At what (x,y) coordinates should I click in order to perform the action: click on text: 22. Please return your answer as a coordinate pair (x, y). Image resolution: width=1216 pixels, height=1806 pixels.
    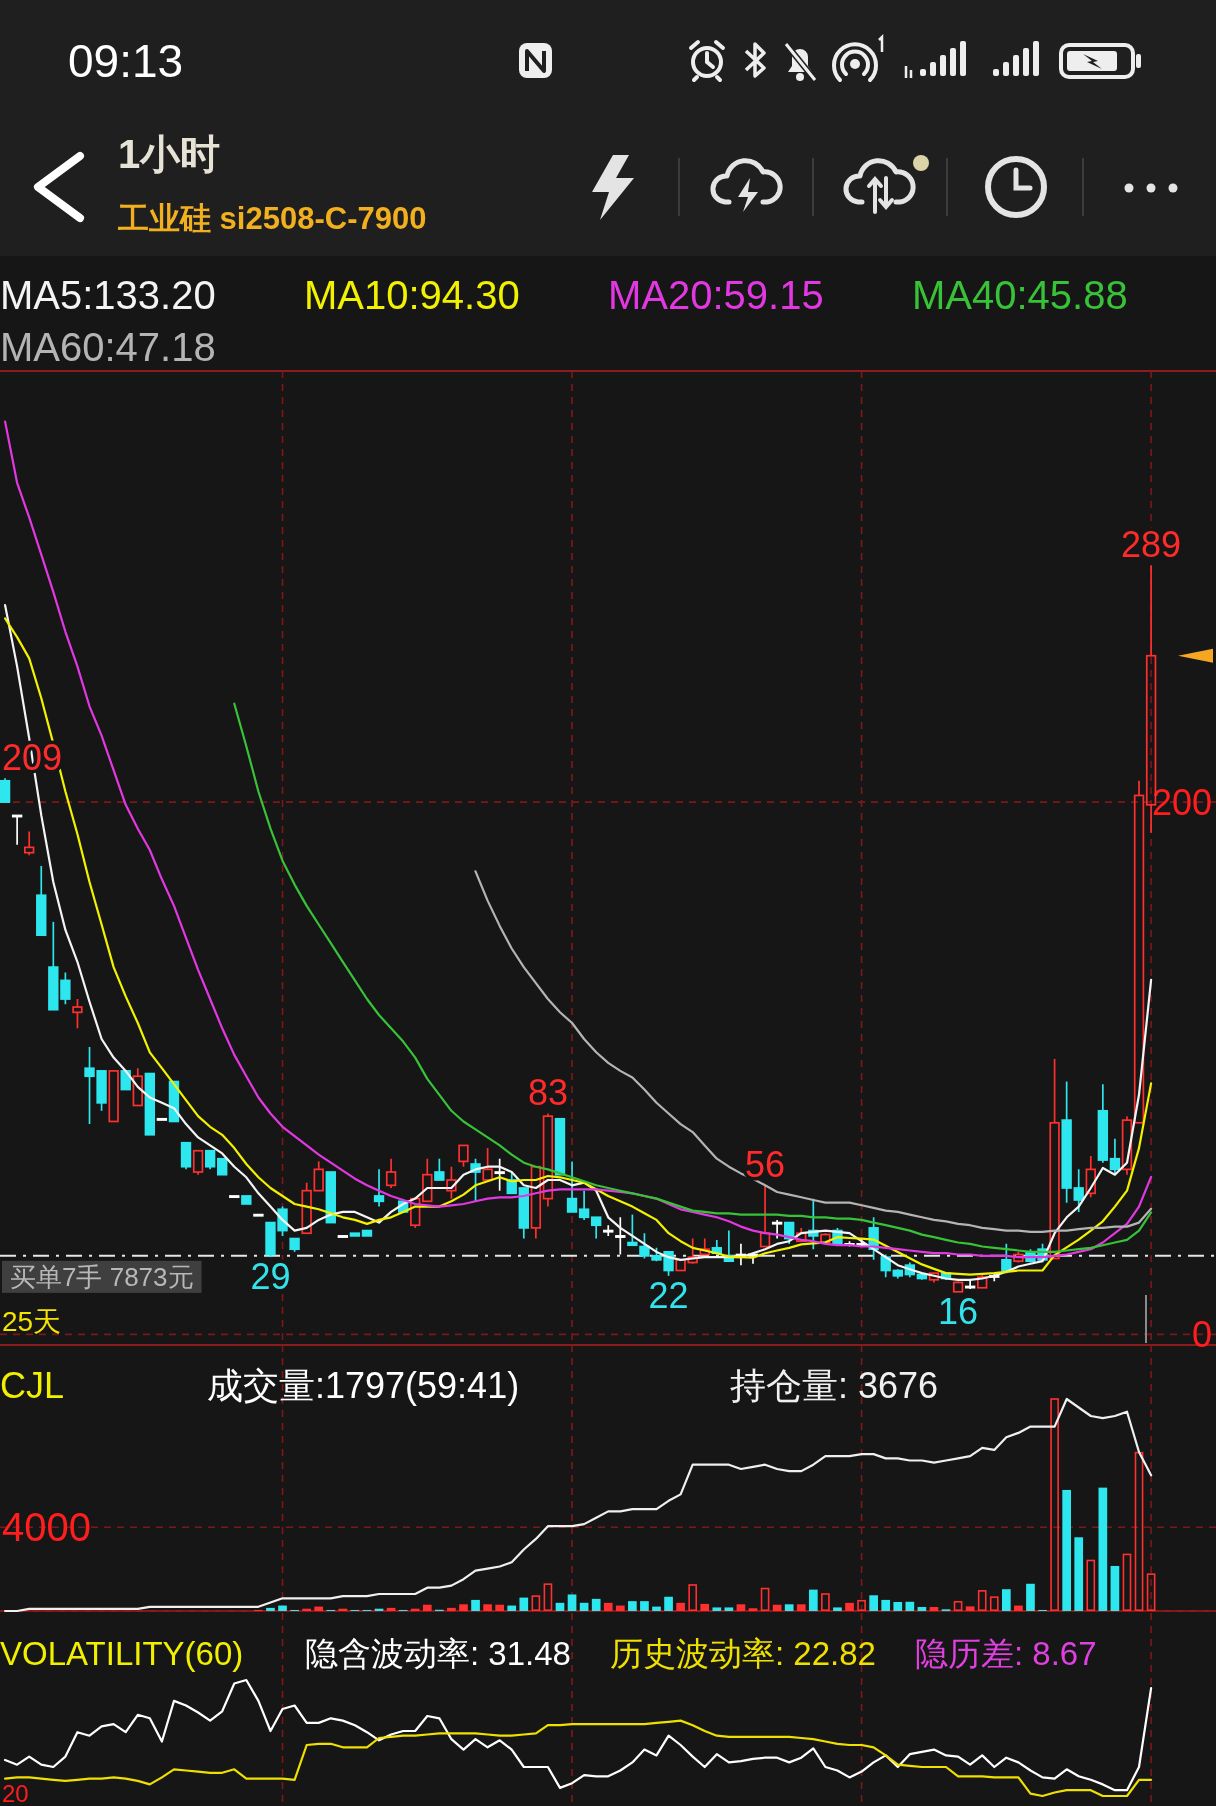
    Looking at the image, I should click on (668, 1295).